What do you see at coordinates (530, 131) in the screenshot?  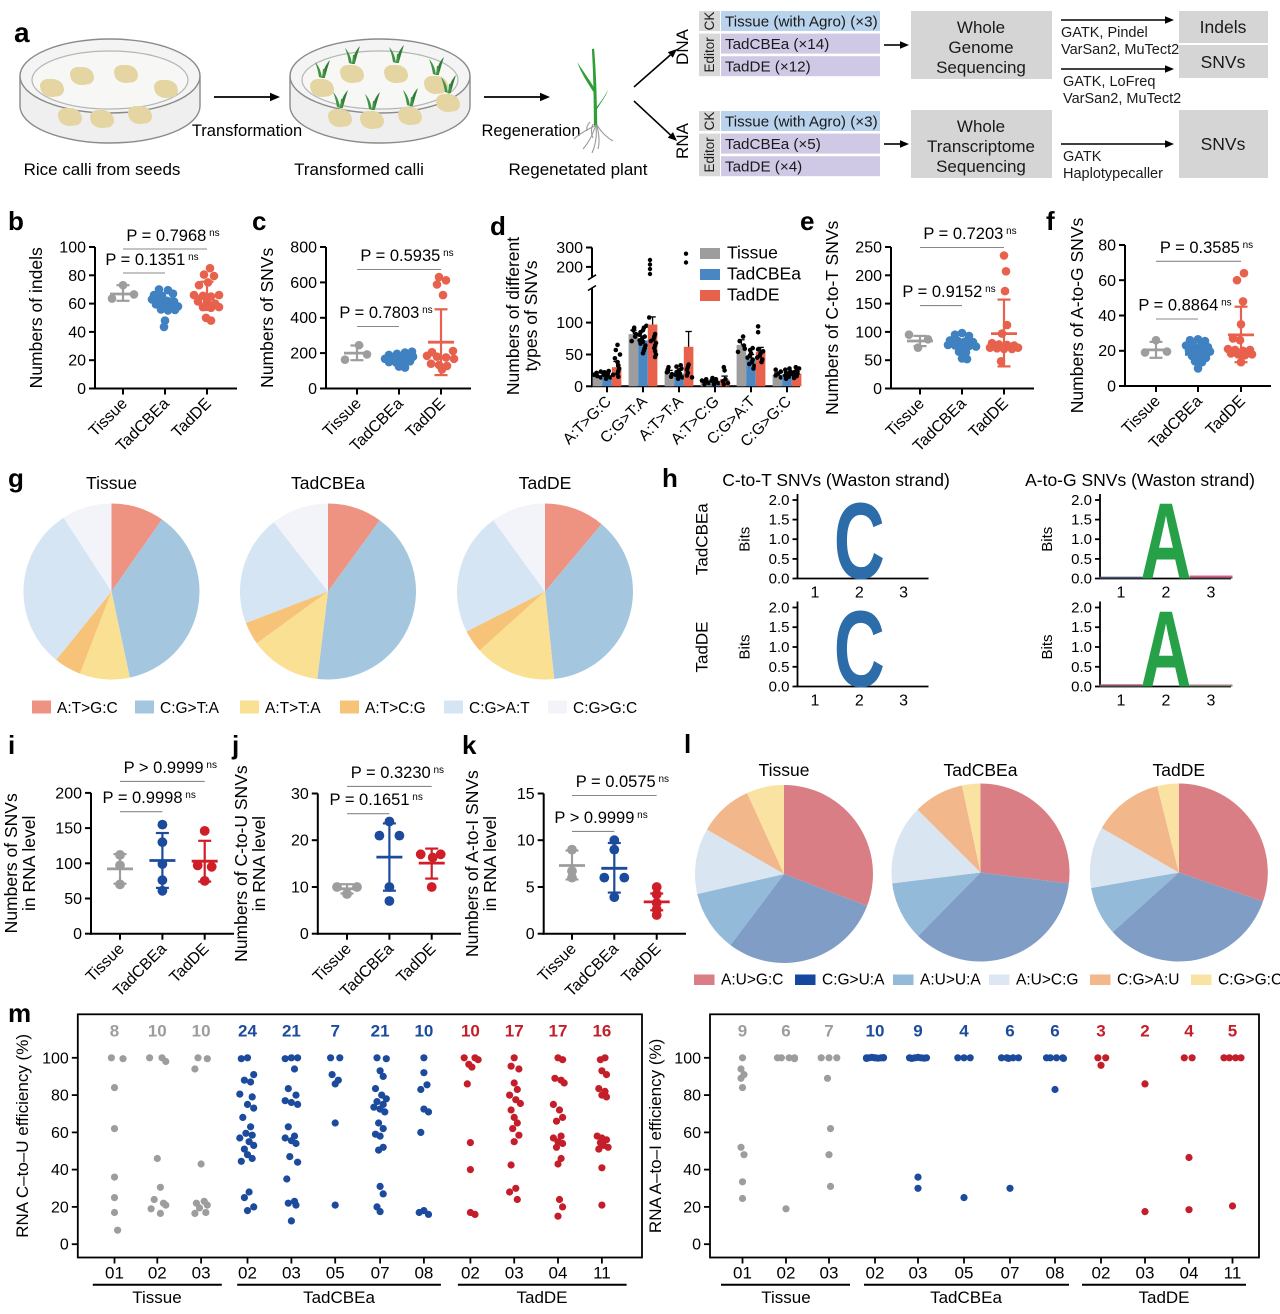 I see `svg-text: Regeneration` at bounding box center [530, 131].